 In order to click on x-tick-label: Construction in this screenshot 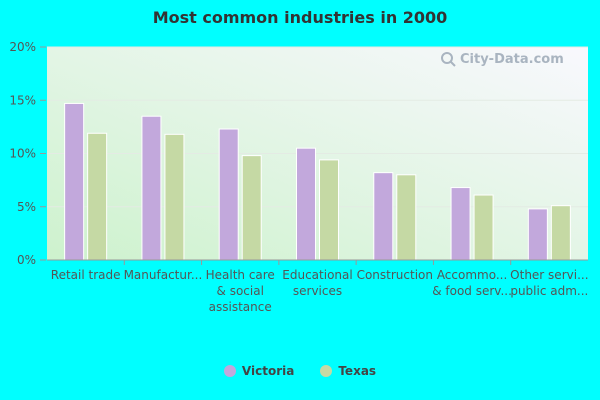, I will do `click(395, 275)`.